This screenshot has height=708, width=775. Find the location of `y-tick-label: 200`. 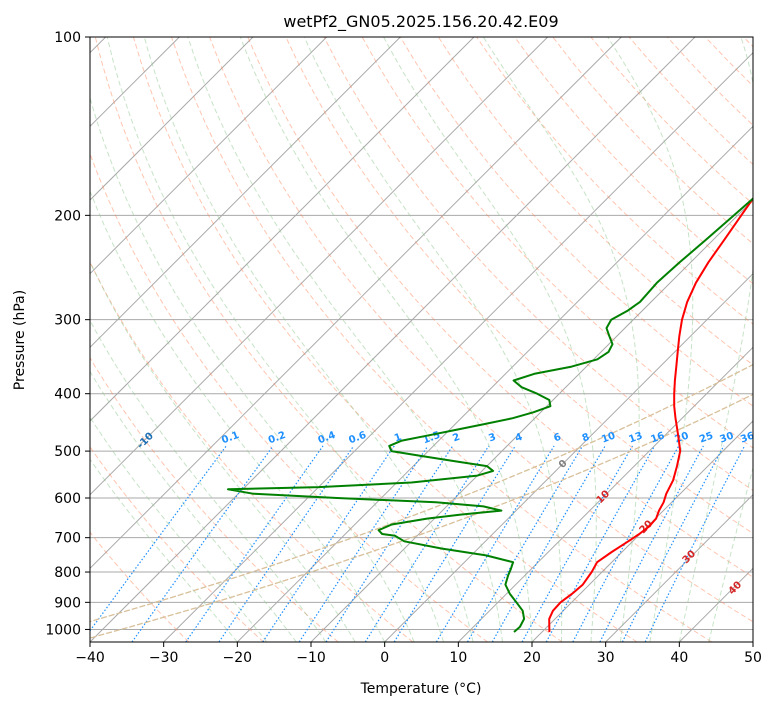

y-tick-label: 200 is located at coordinates (67, 216).